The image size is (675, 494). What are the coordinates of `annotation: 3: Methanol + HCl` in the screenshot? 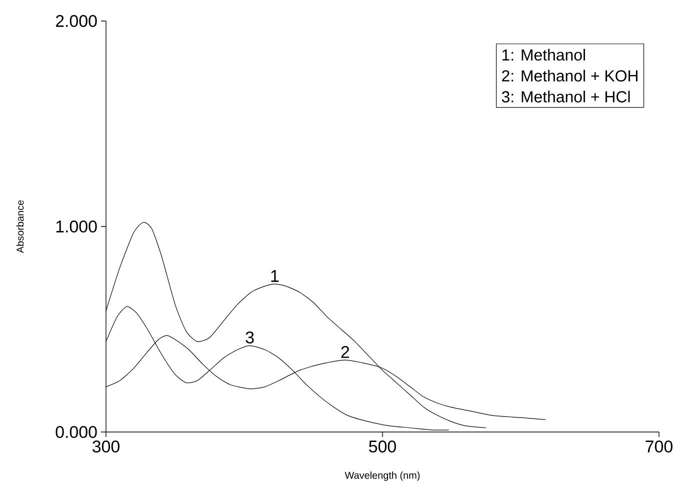 It's located at (566, 96).